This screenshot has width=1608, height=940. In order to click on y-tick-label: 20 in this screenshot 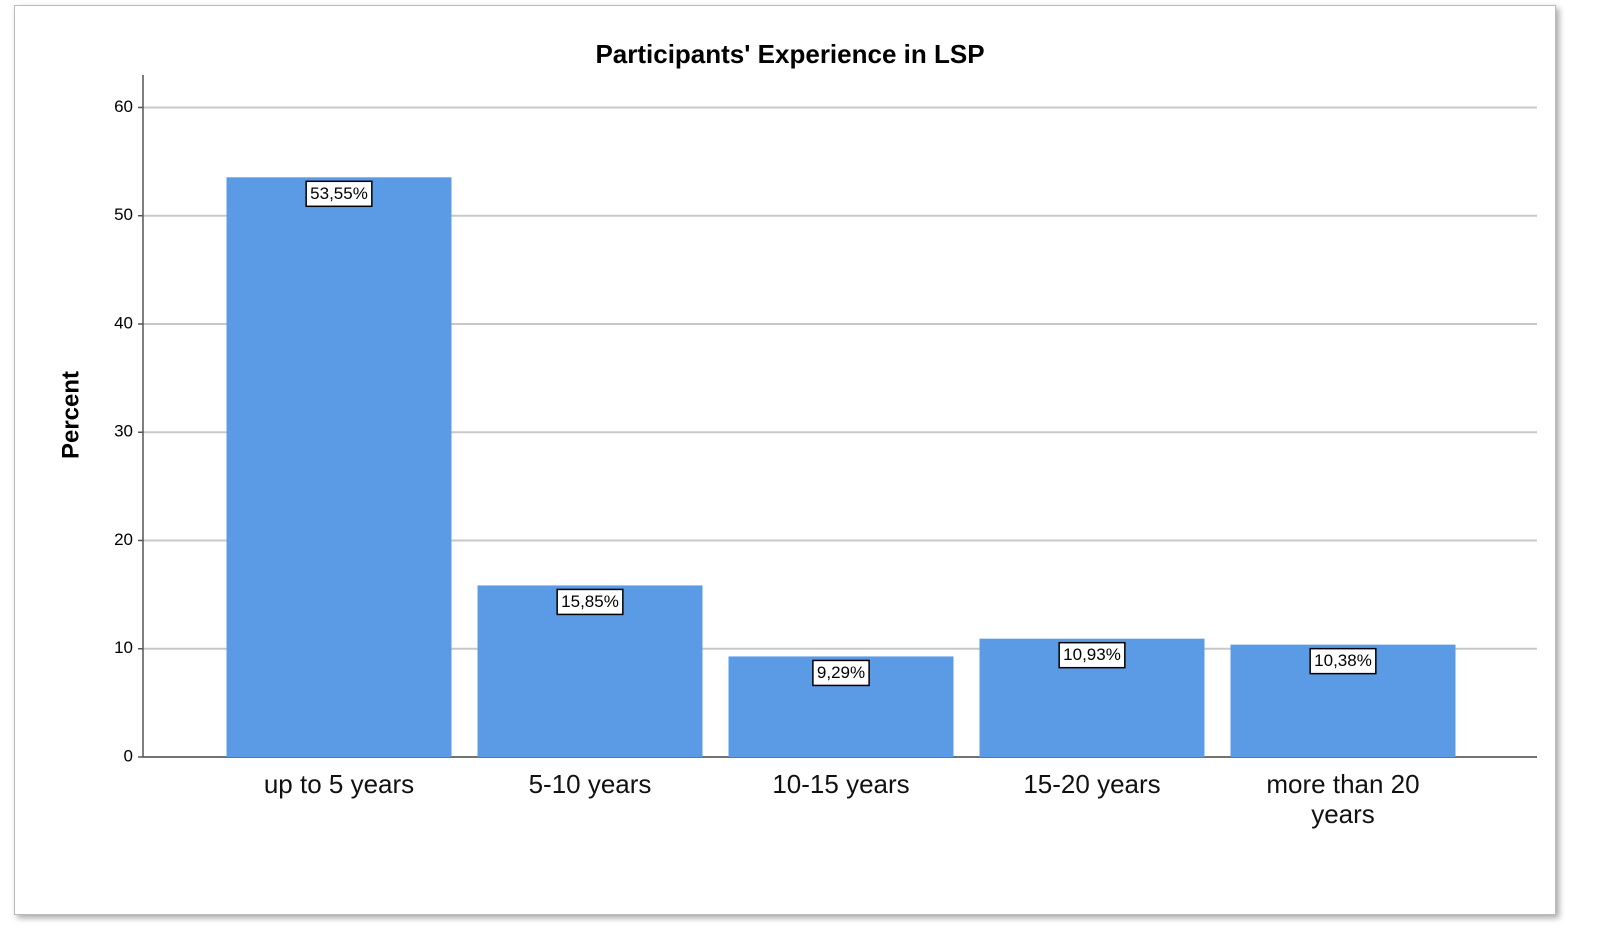, I will do `click(123, 539)`.